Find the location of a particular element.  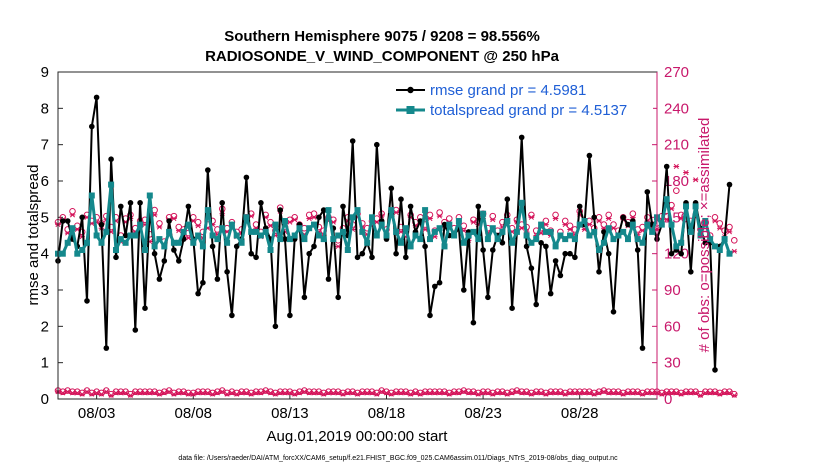

y2-tick-label: 120 is located at coordinates (676, 254).